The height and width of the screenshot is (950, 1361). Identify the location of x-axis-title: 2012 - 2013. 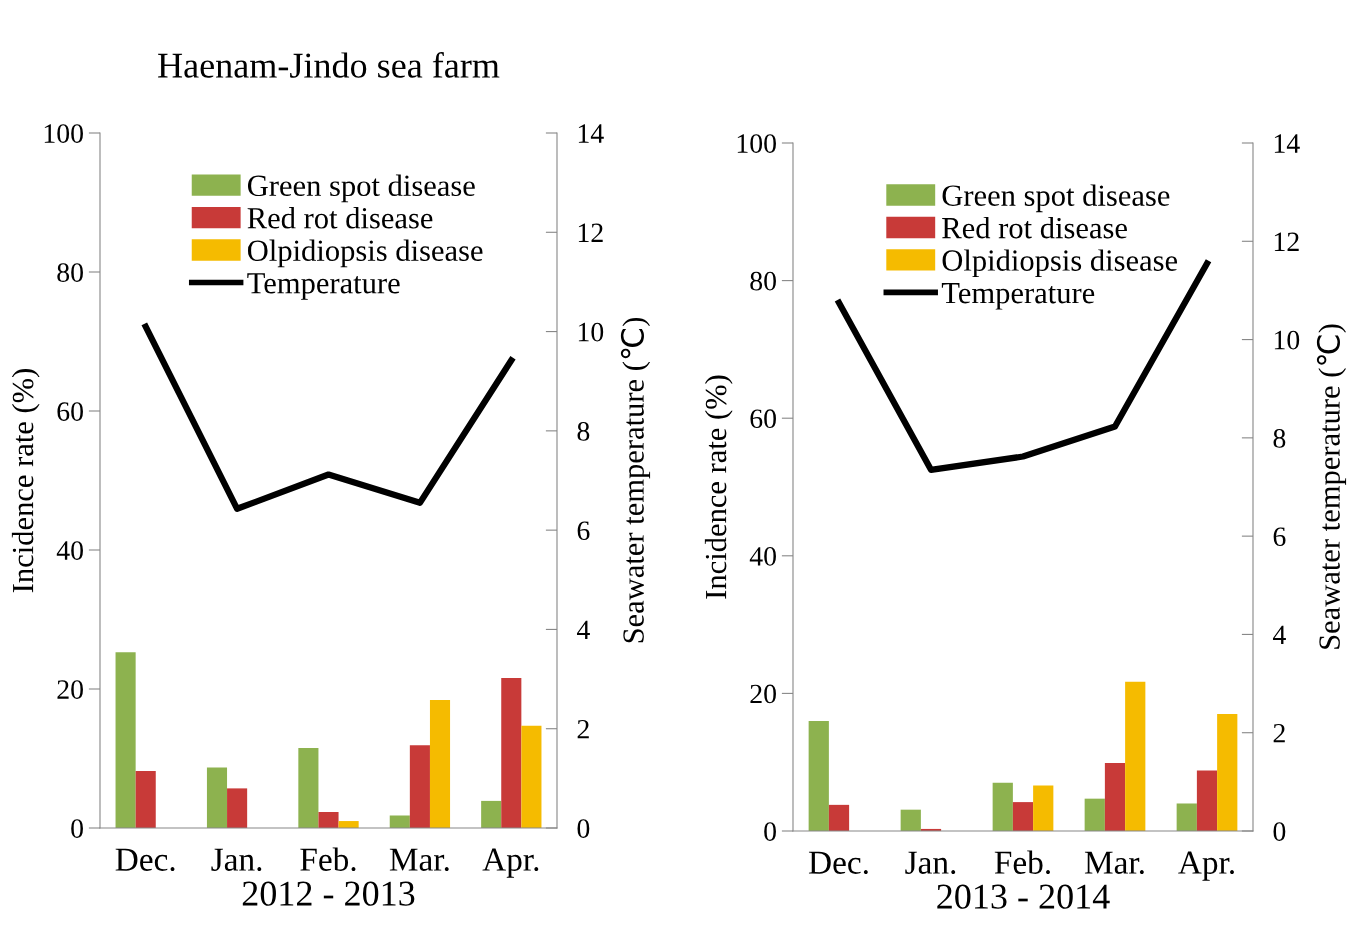
(328, 893).